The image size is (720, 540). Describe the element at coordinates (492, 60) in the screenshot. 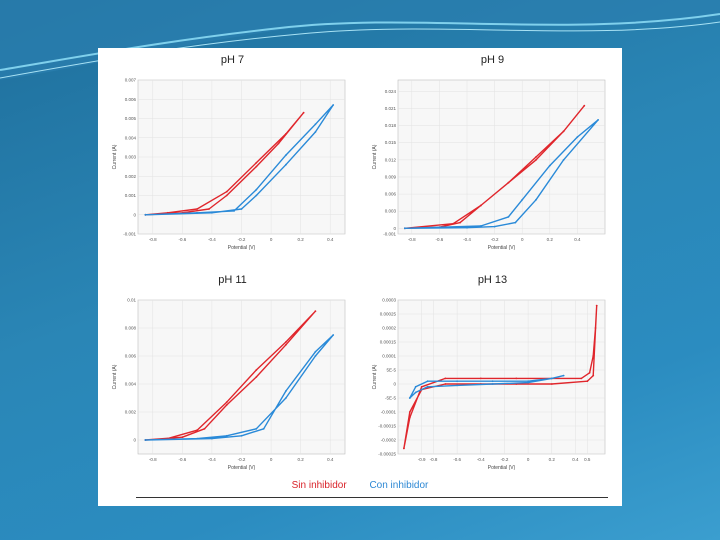

I see `chart-title: pH 9` at that location.